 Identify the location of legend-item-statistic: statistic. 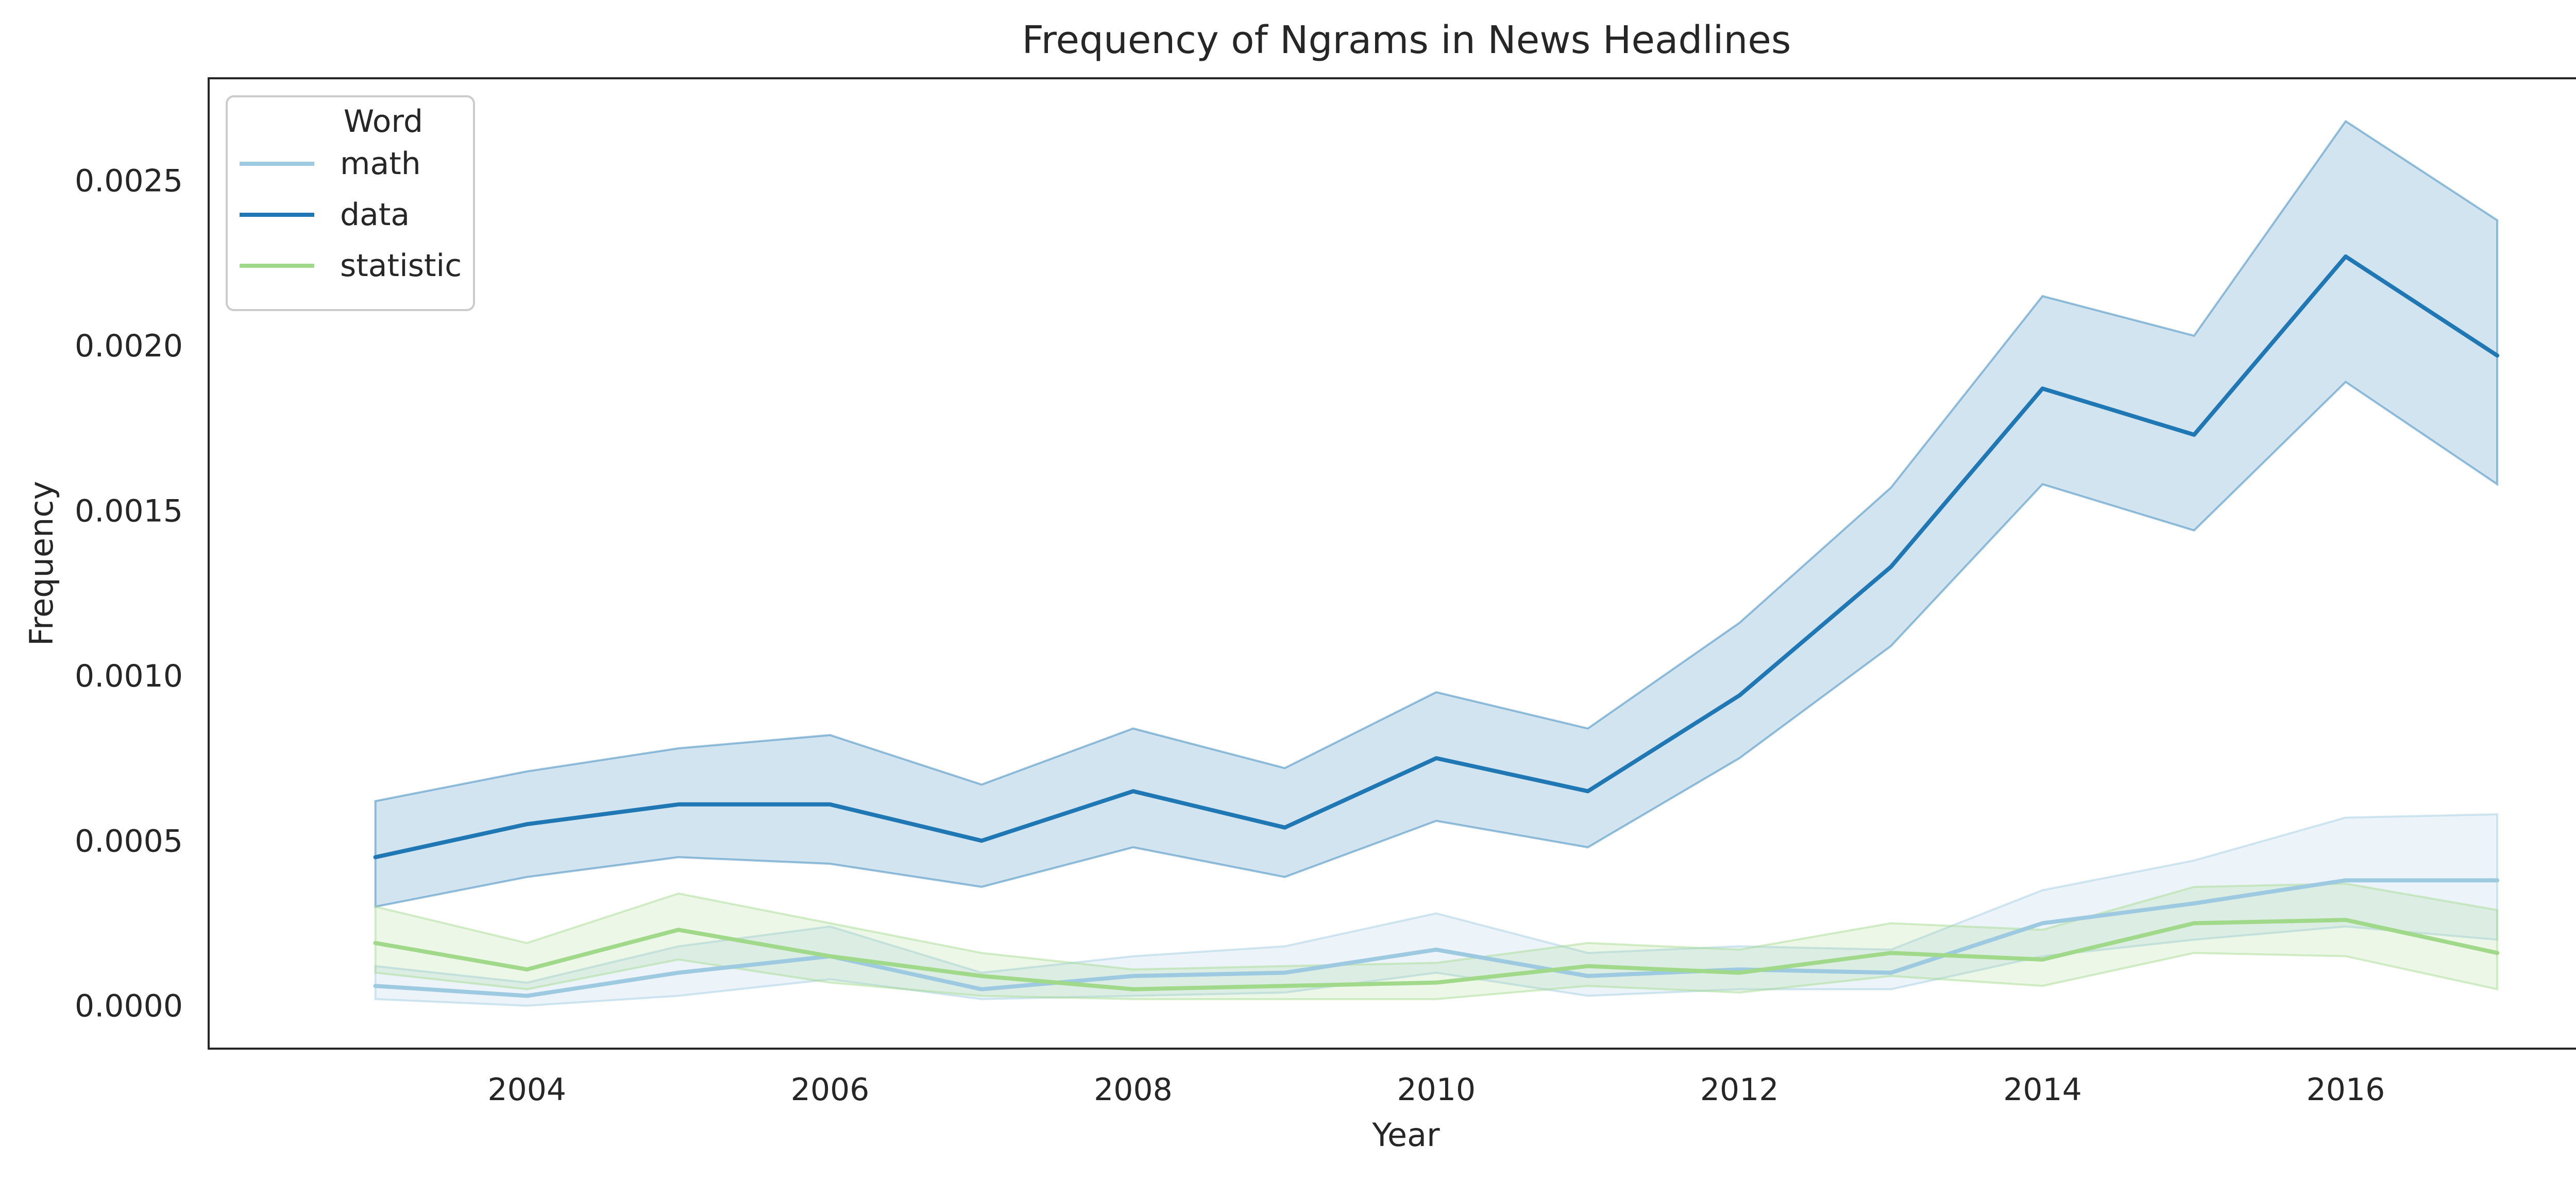
(351, 266).